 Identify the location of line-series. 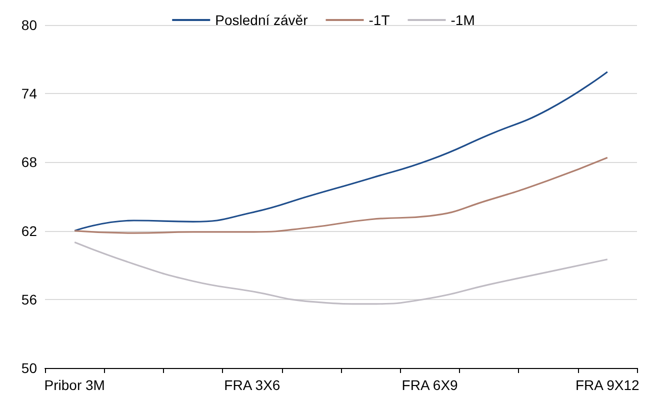
(341, 273).